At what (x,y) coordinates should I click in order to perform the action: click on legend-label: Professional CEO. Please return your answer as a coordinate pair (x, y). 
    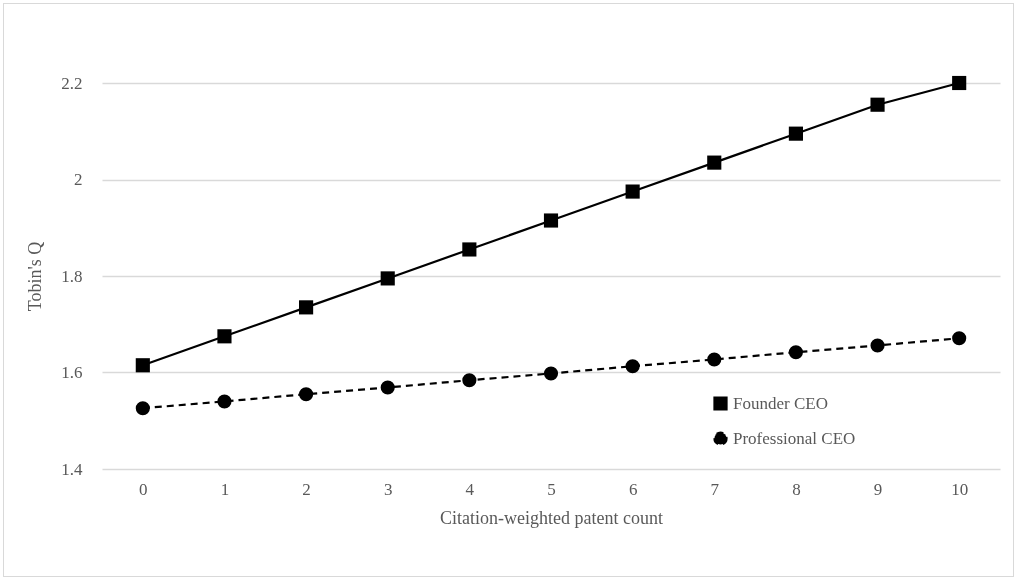
    Looking at the image, I should click on (794, 438).